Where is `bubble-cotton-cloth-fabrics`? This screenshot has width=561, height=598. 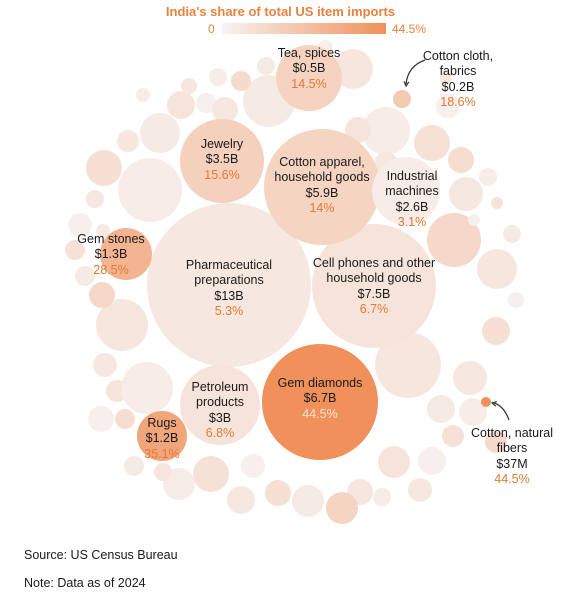 bubble-cotton-cloth-fabrics is located at coordinates (402, 99).